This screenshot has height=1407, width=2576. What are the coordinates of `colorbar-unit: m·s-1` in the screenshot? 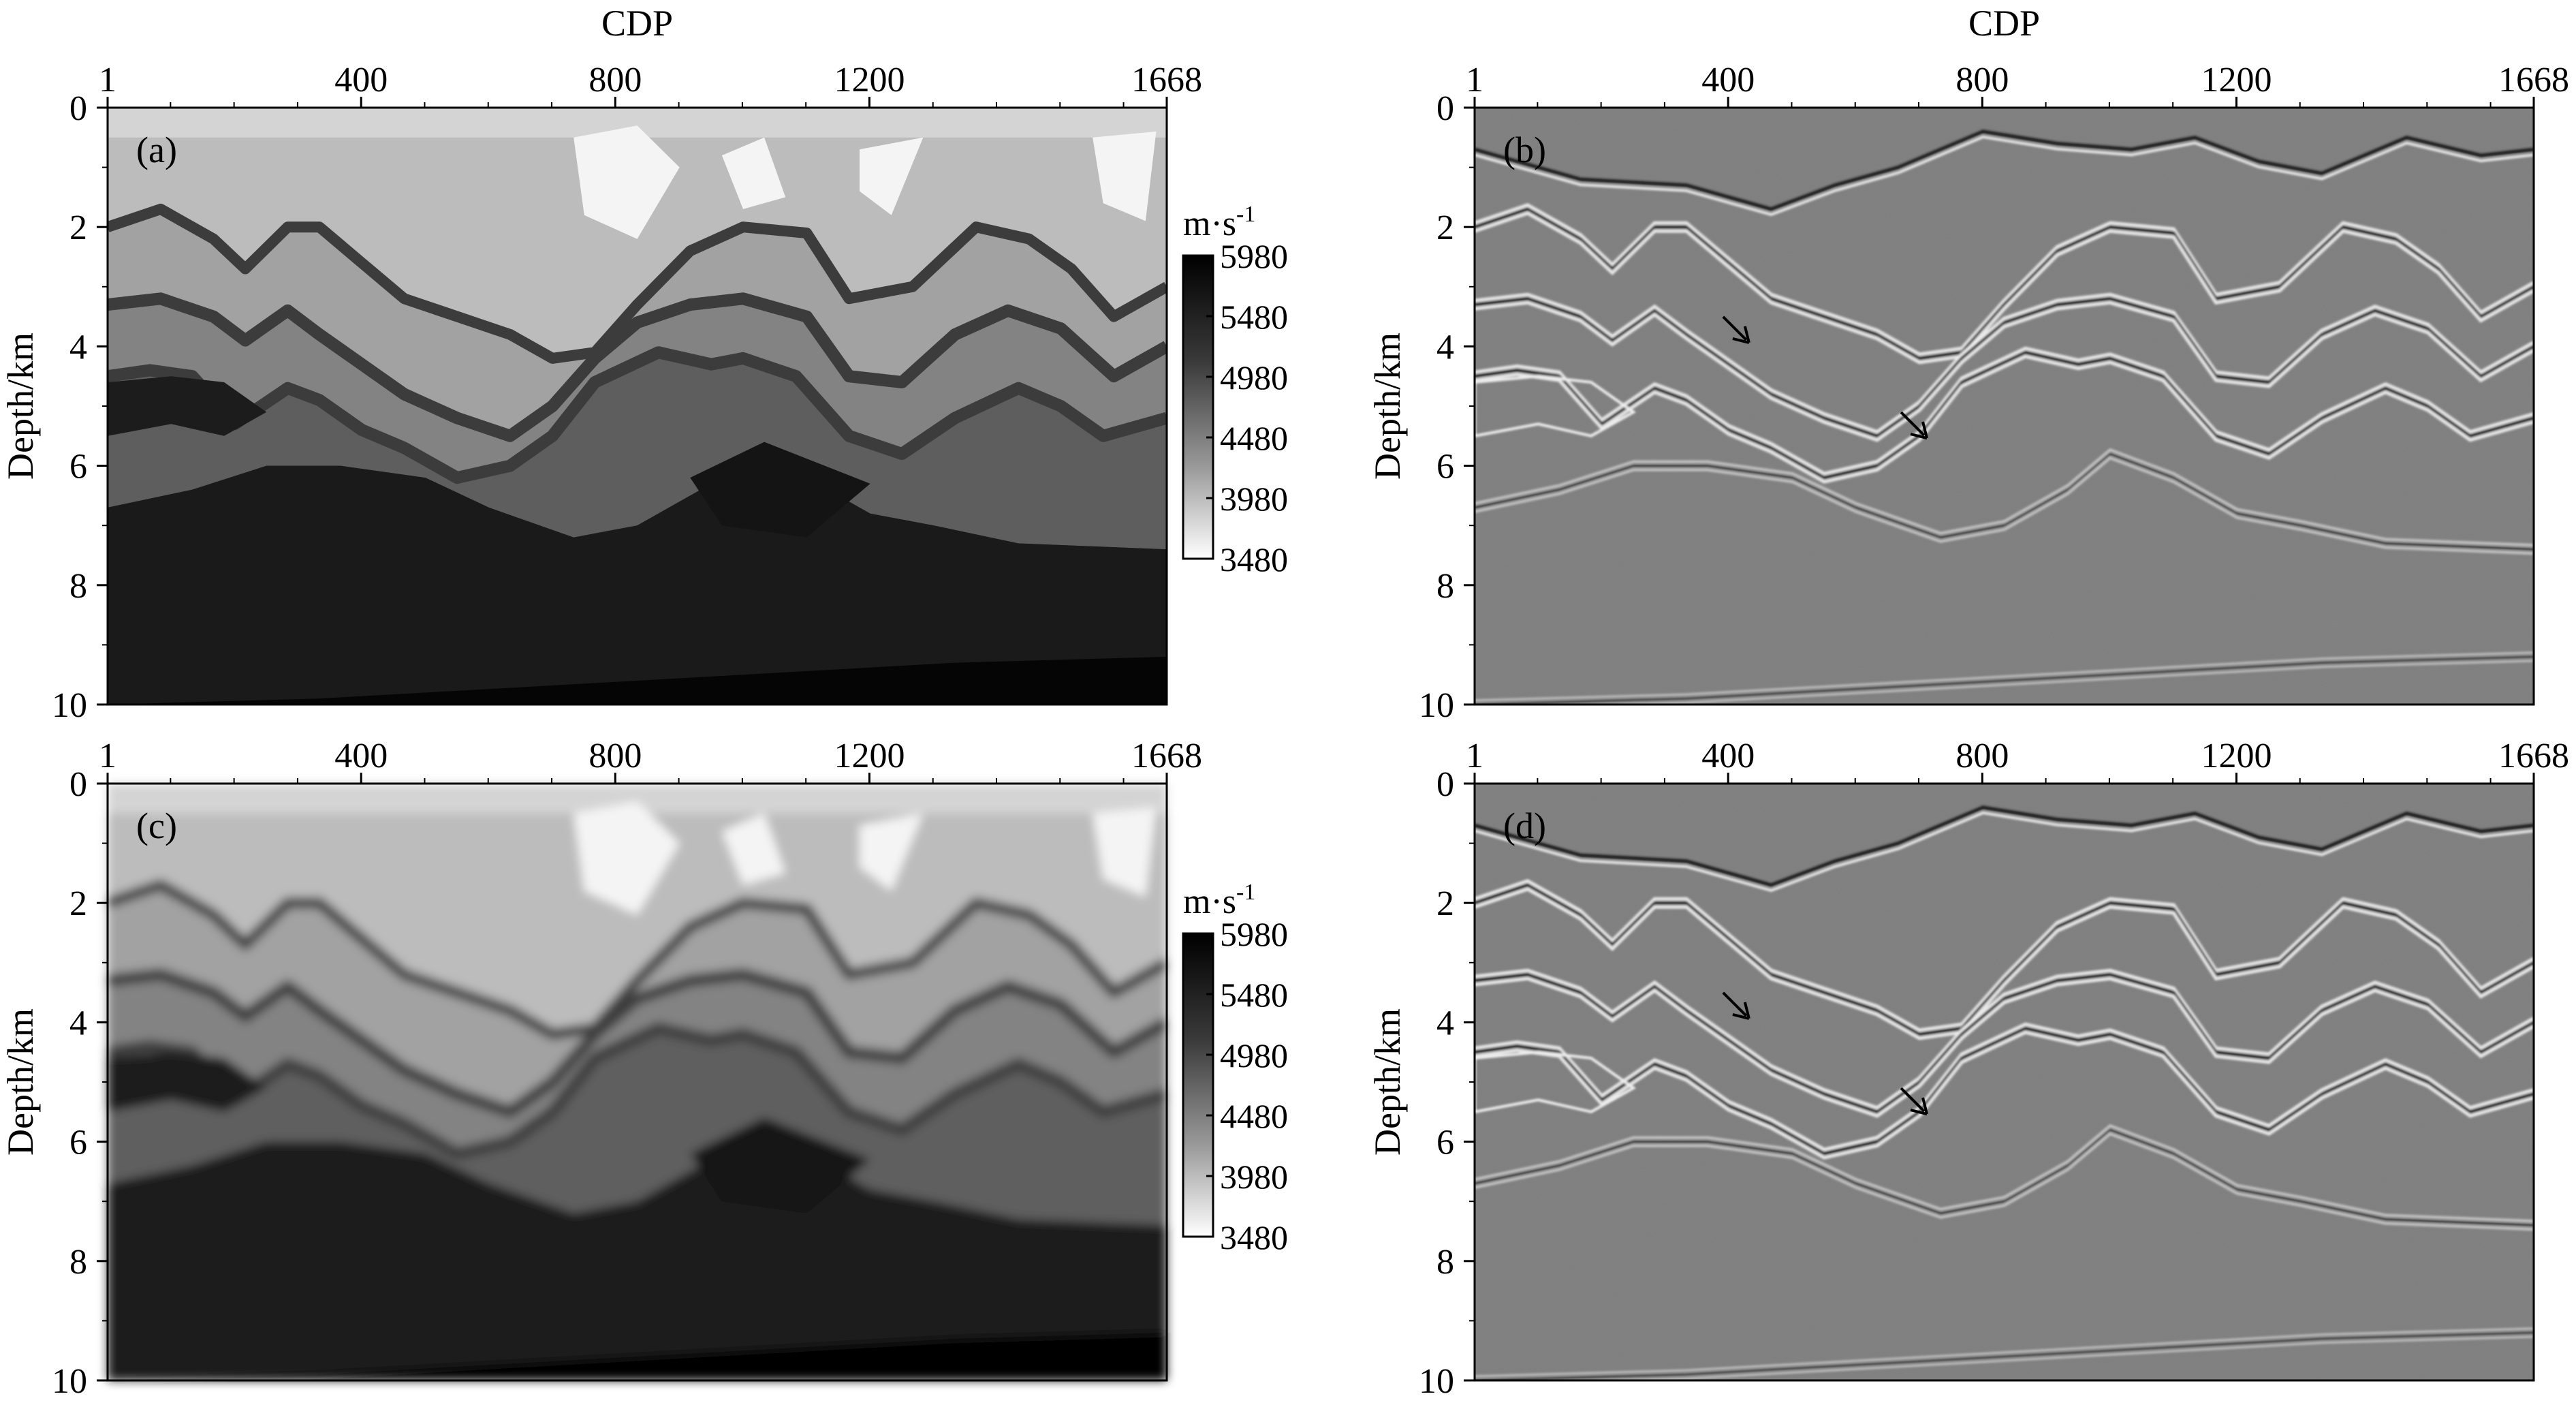 It's located at (1219, 901).